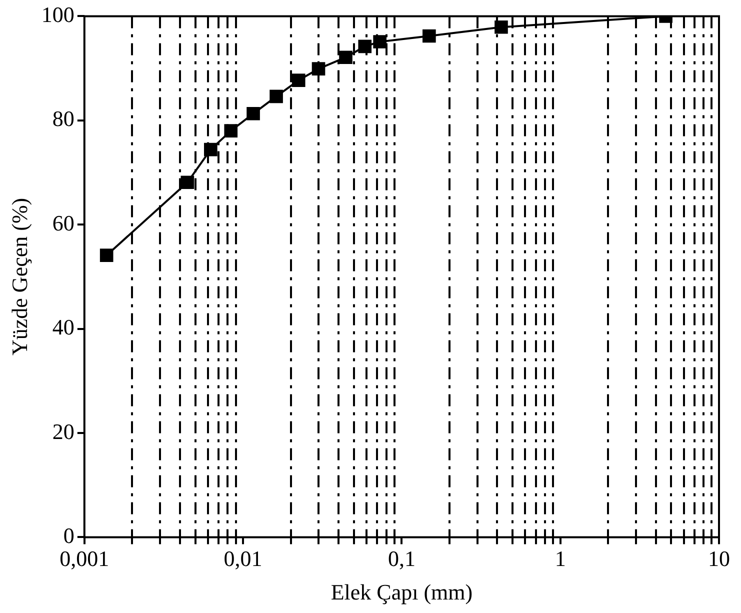 This screenshot has width=741, height=613. What do you see at coordinates (85, 559) in the screenshot?
I see `x-tick-label: 0,001` at bounding box center [85, 559].